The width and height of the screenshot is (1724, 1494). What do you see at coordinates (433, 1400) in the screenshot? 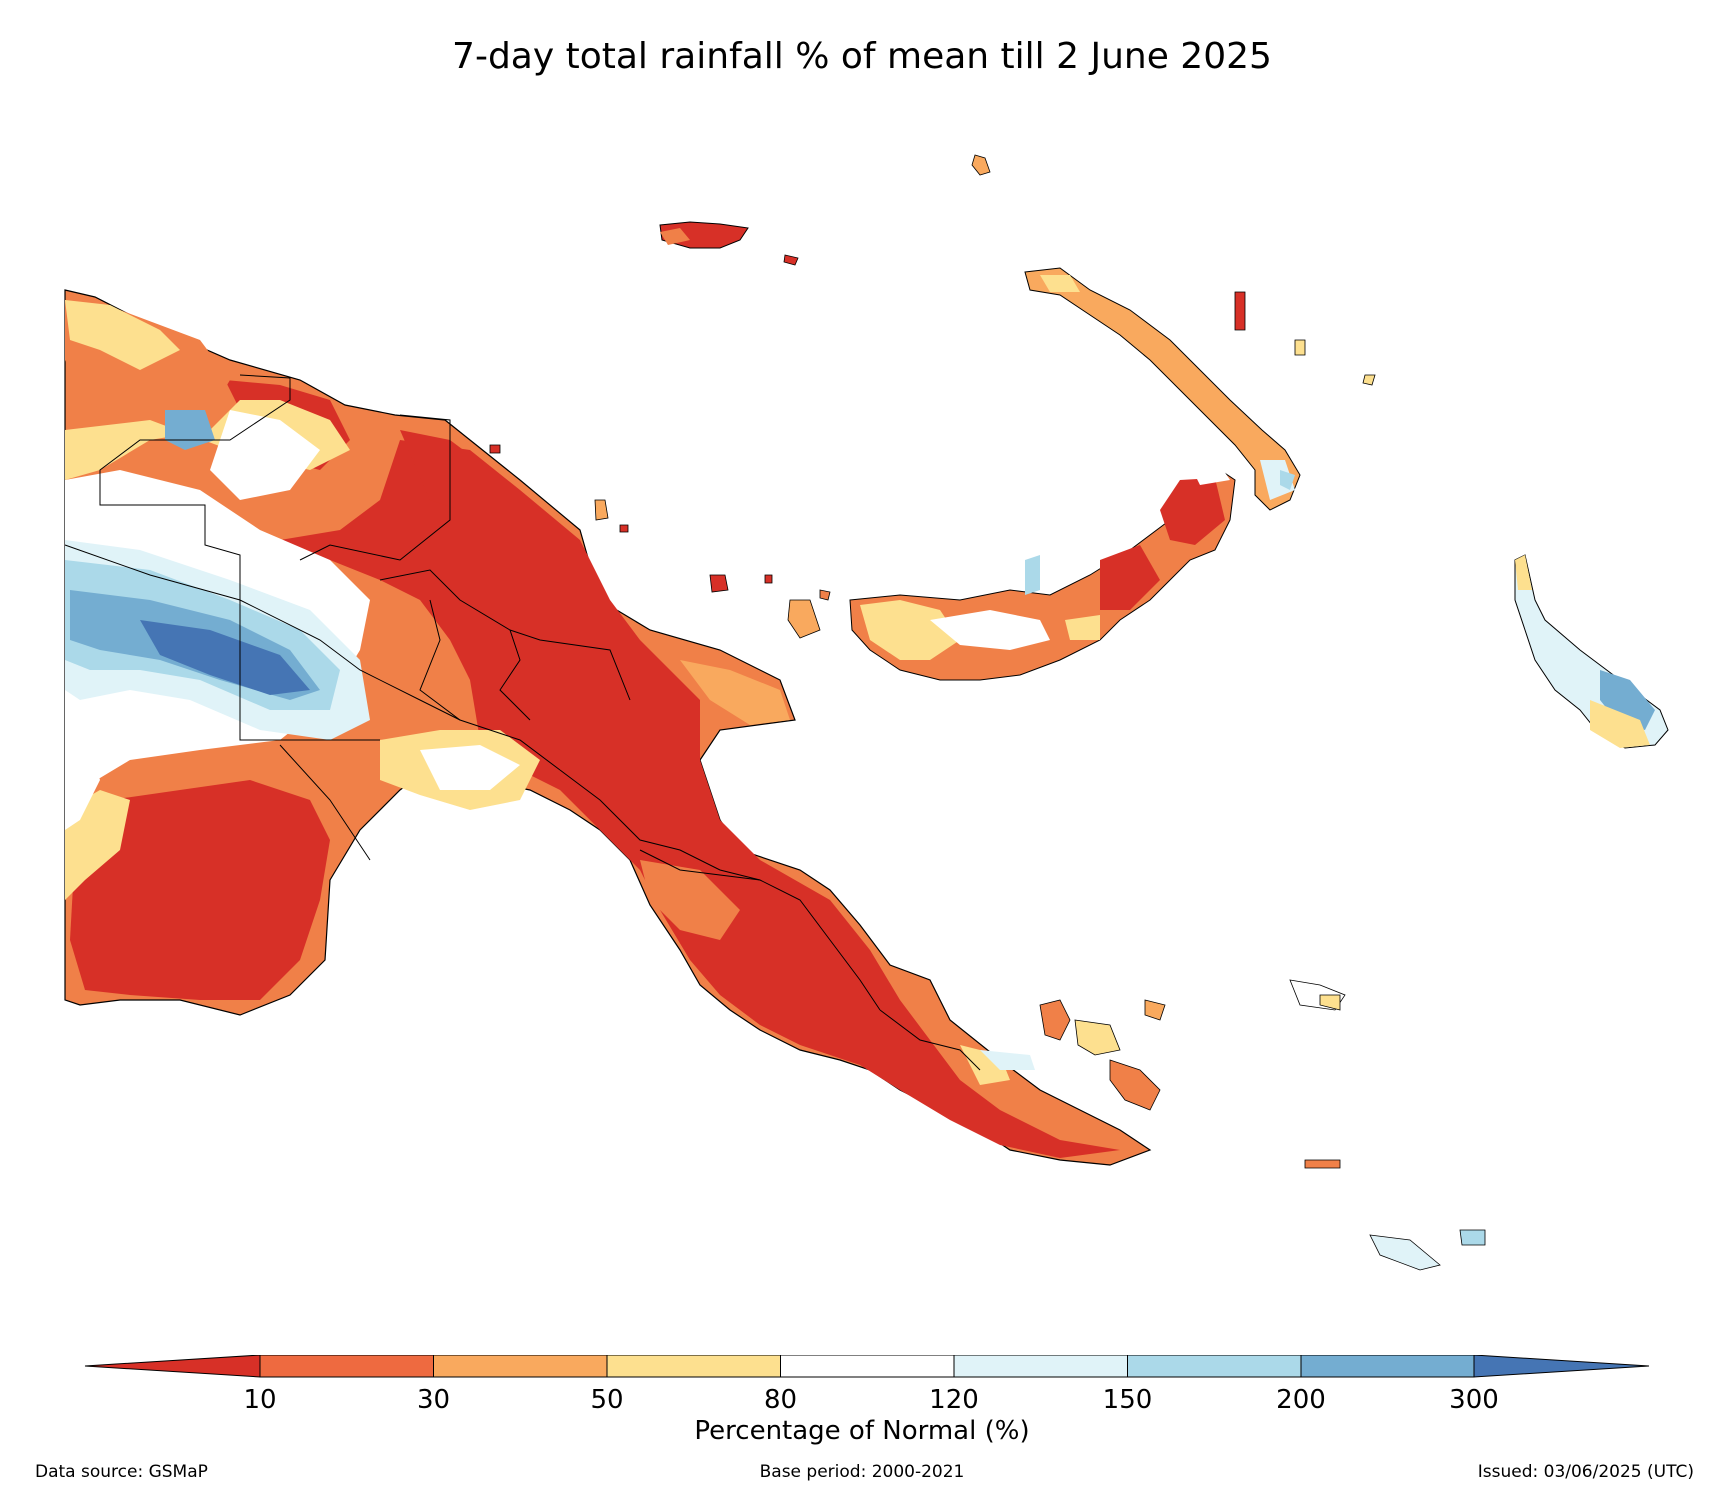
I see `colorbar-tick-label: 30` at bounding box center [433, 1400].